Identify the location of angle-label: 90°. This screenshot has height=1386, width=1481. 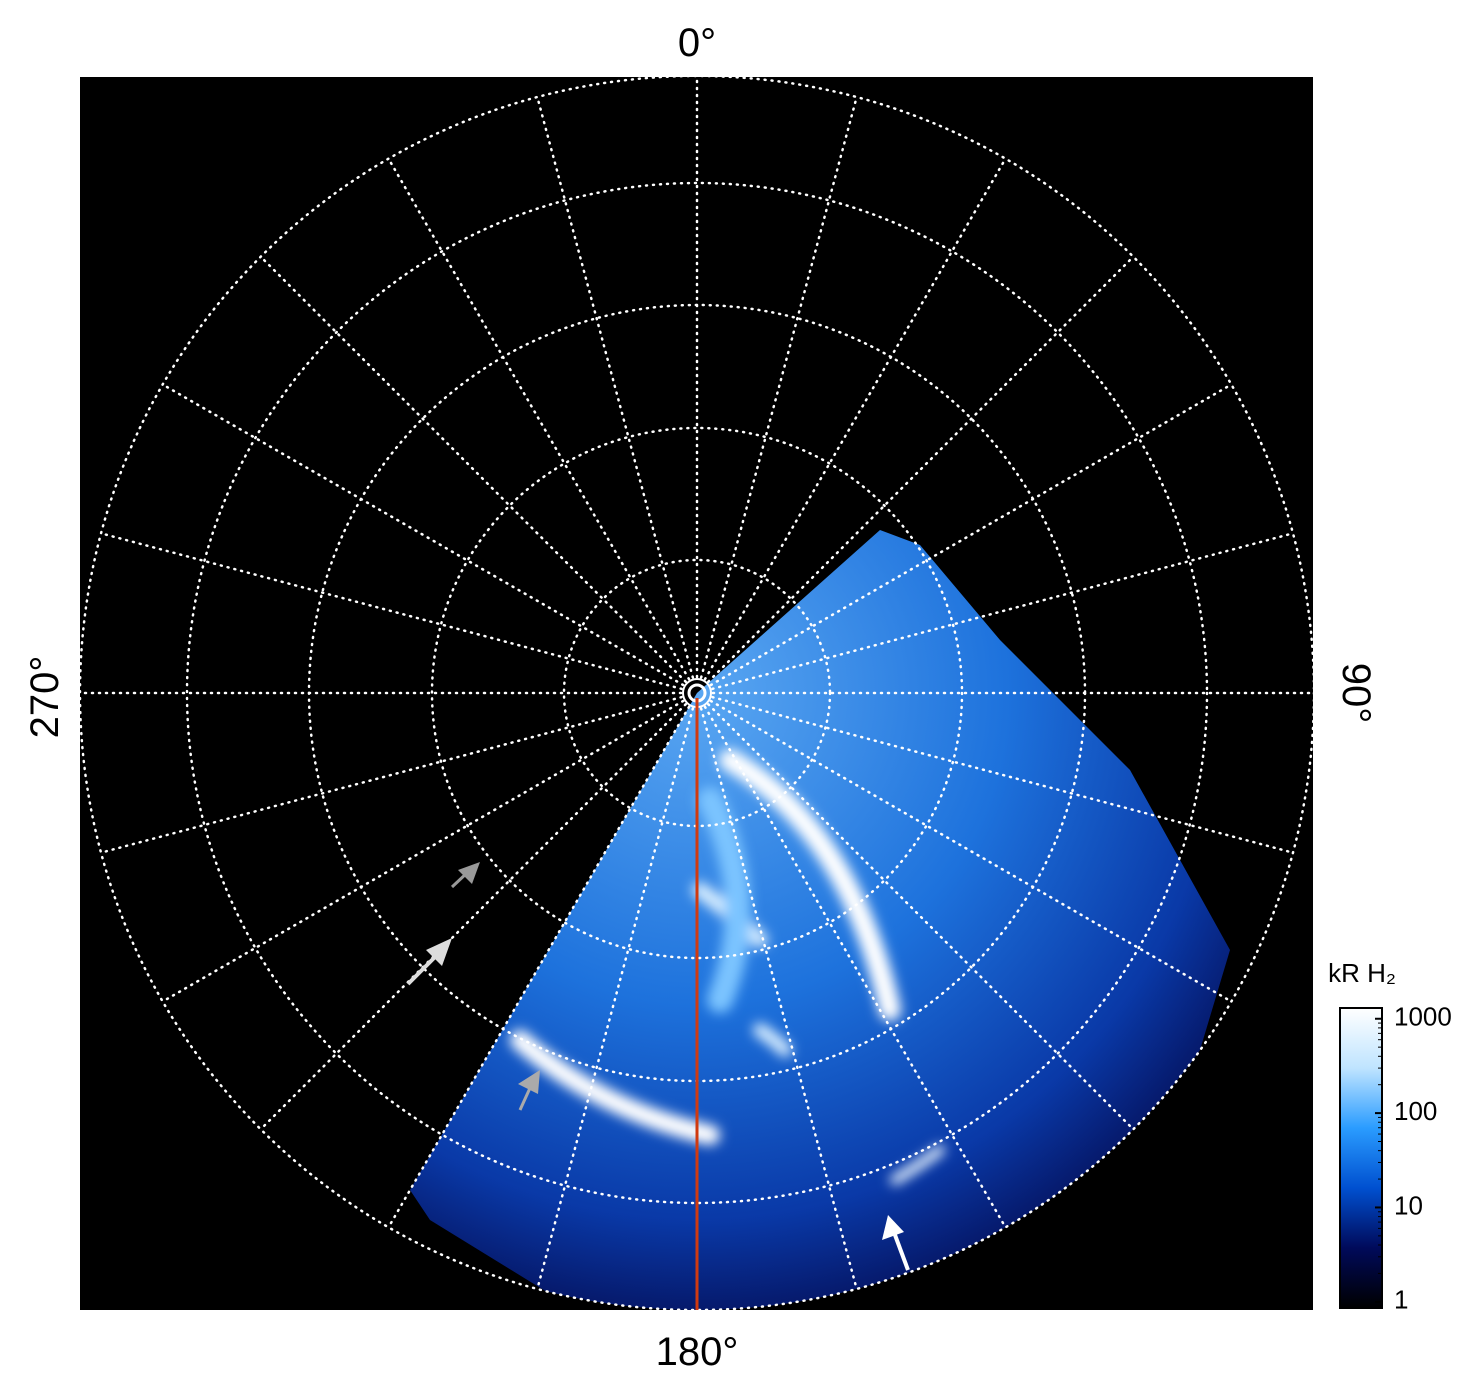
(1356, 693).